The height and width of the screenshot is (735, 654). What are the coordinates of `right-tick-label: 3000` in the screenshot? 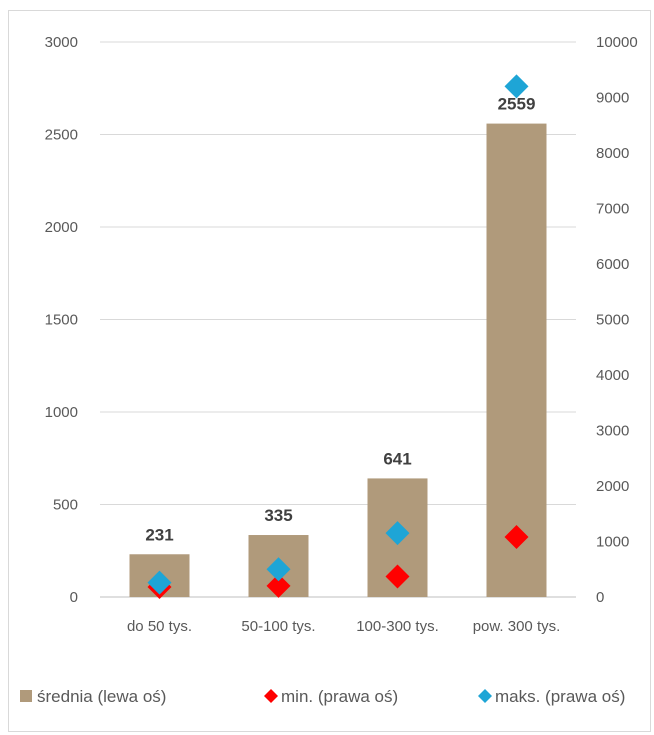 It's located at (612, 431).